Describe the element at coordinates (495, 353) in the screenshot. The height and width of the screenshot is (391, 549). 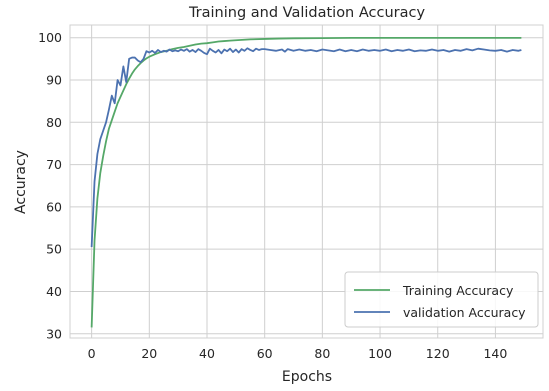
I see `x-tick-label: 140` at that location.